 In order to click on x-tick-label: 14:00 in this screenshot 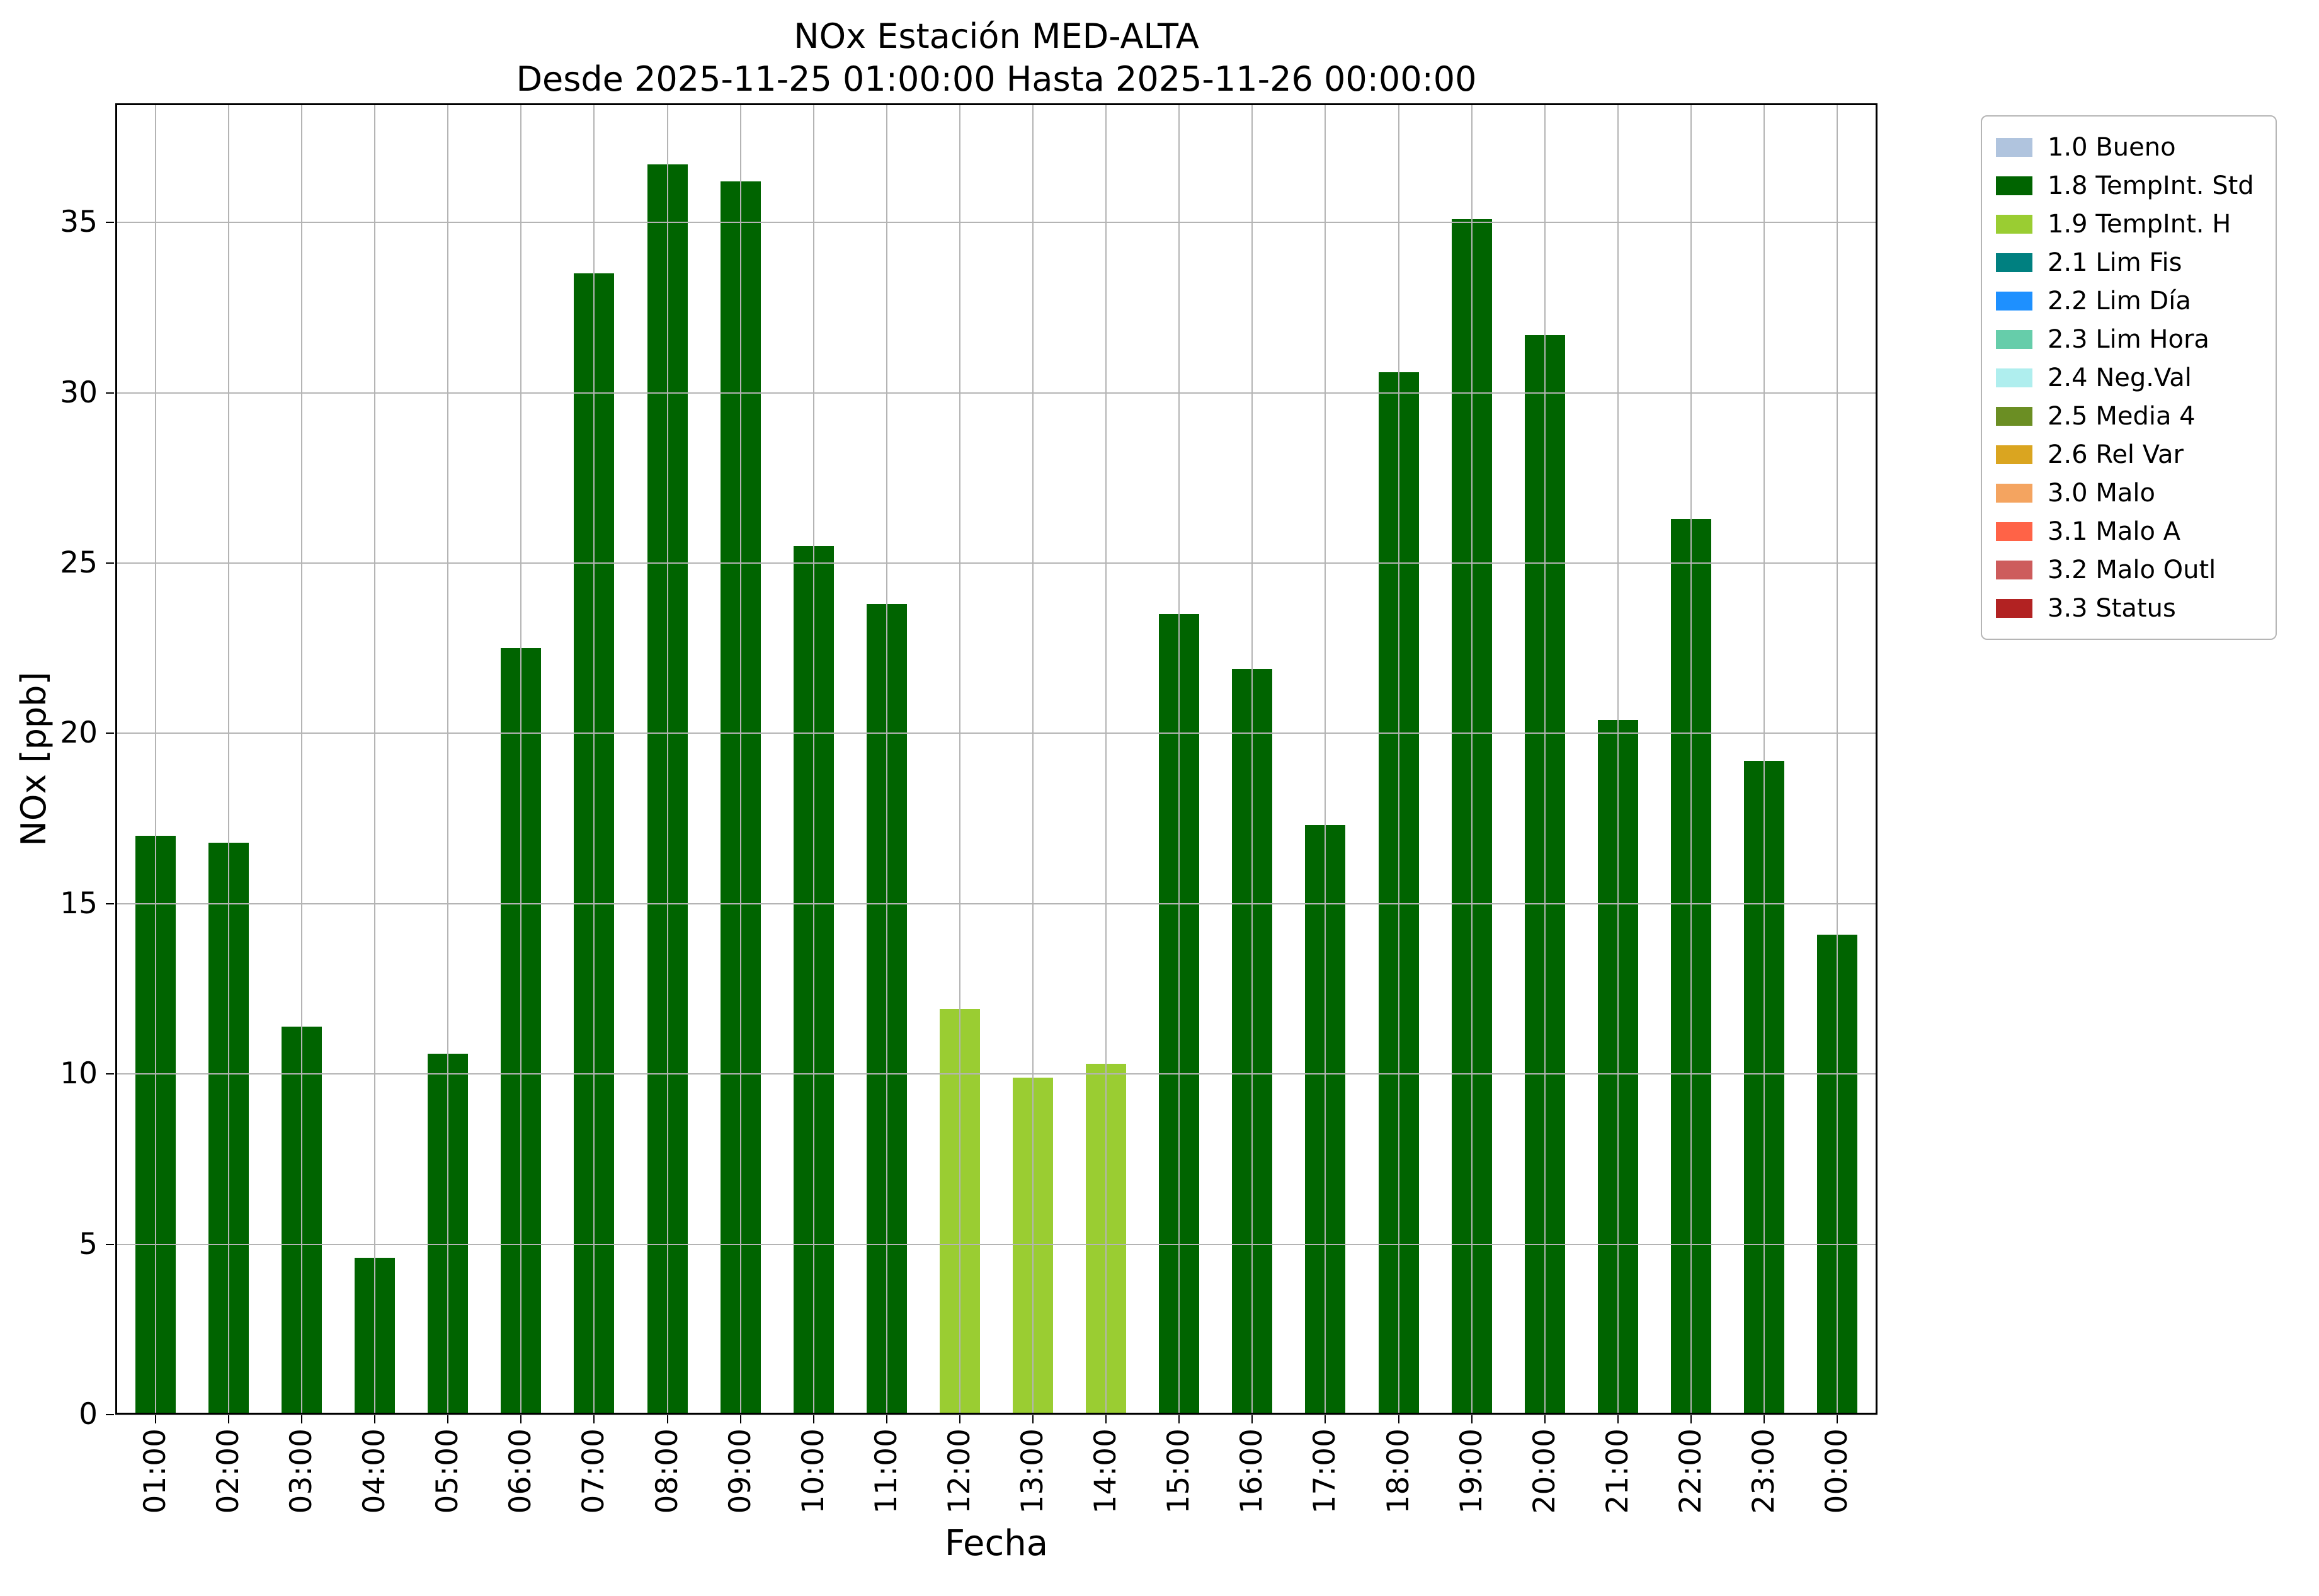, I will do `click(1106, 1471)`.